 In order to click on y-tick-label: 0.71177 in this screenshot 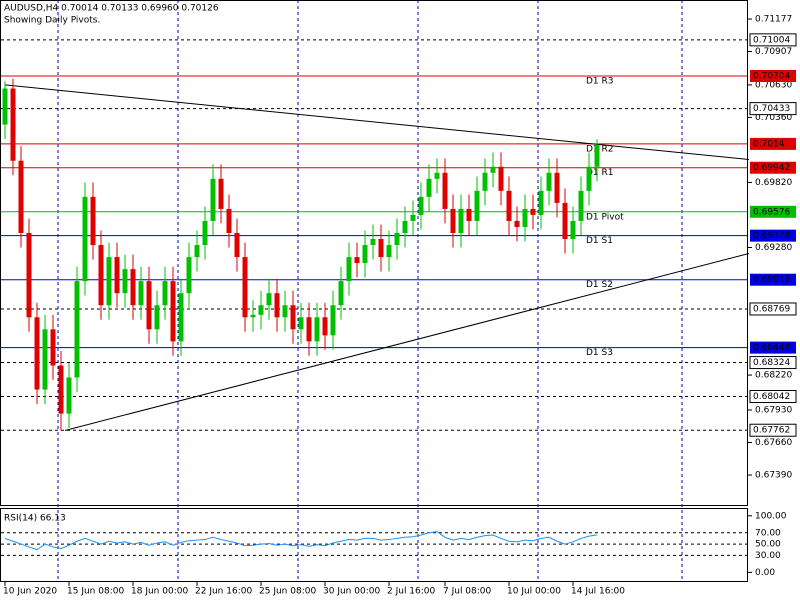, I will do `click(773, 20)`.